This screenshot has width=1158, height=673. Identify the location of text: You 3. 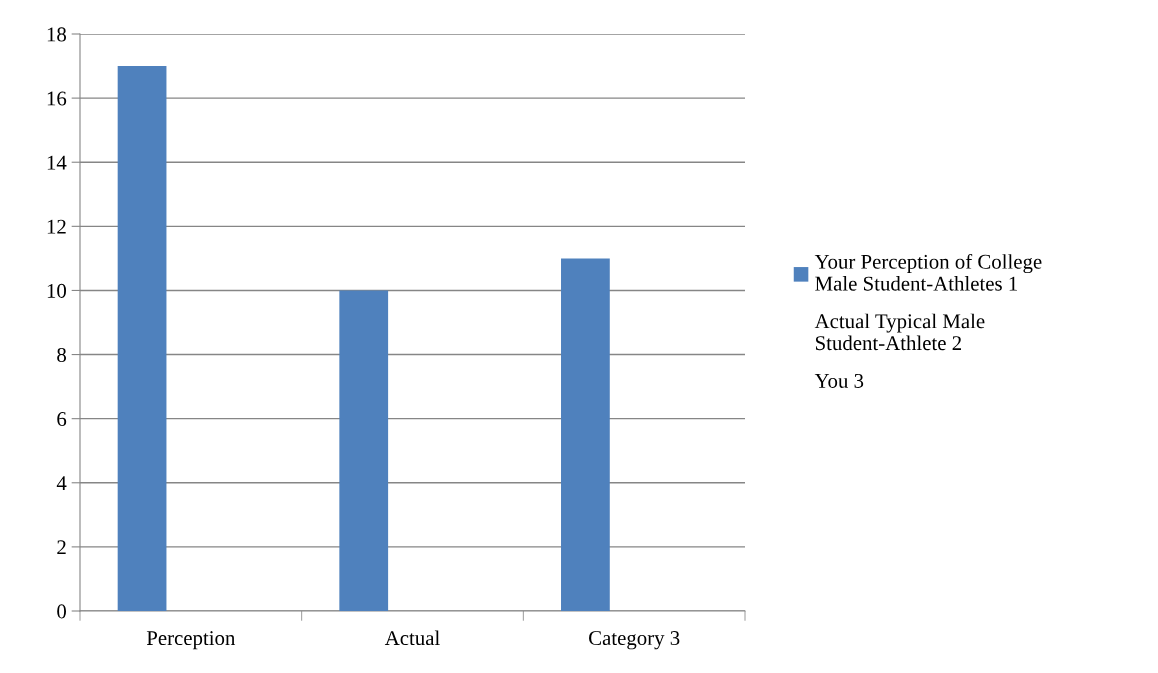
(839, 380).